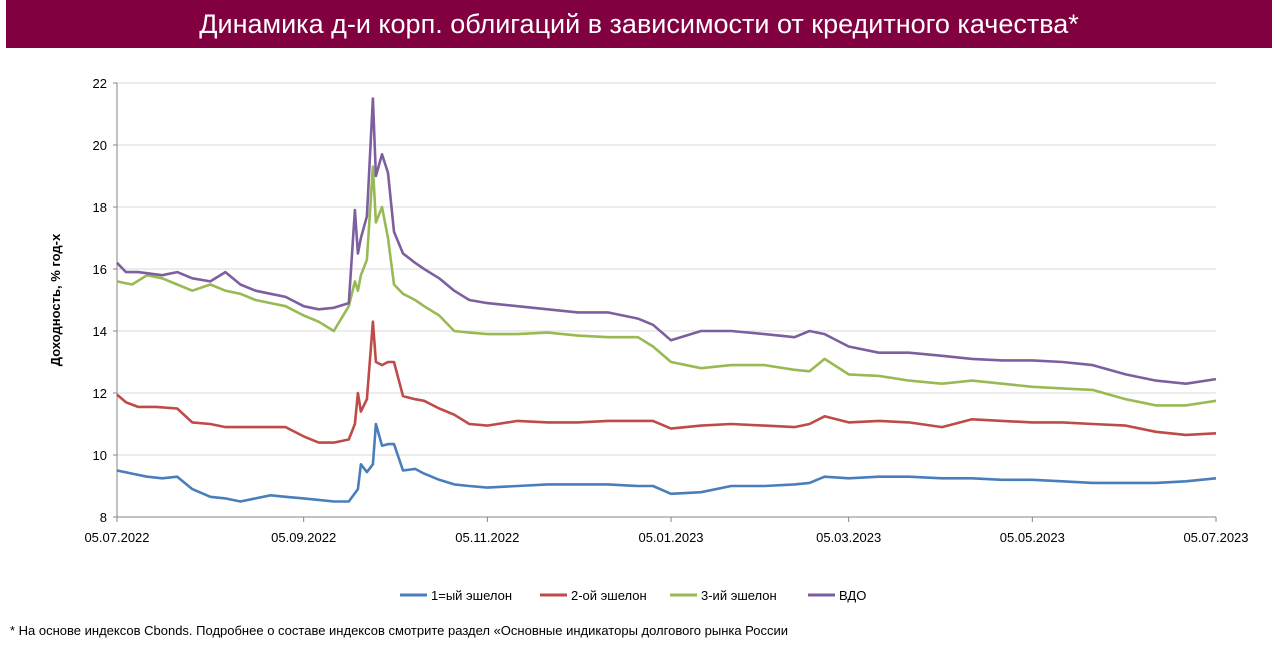 This screenshot has height=648, width=1278. Describe the element at coordinates (670, 537) in the screenshot. I see `x-tick-label: 05.01.2023` at that location.